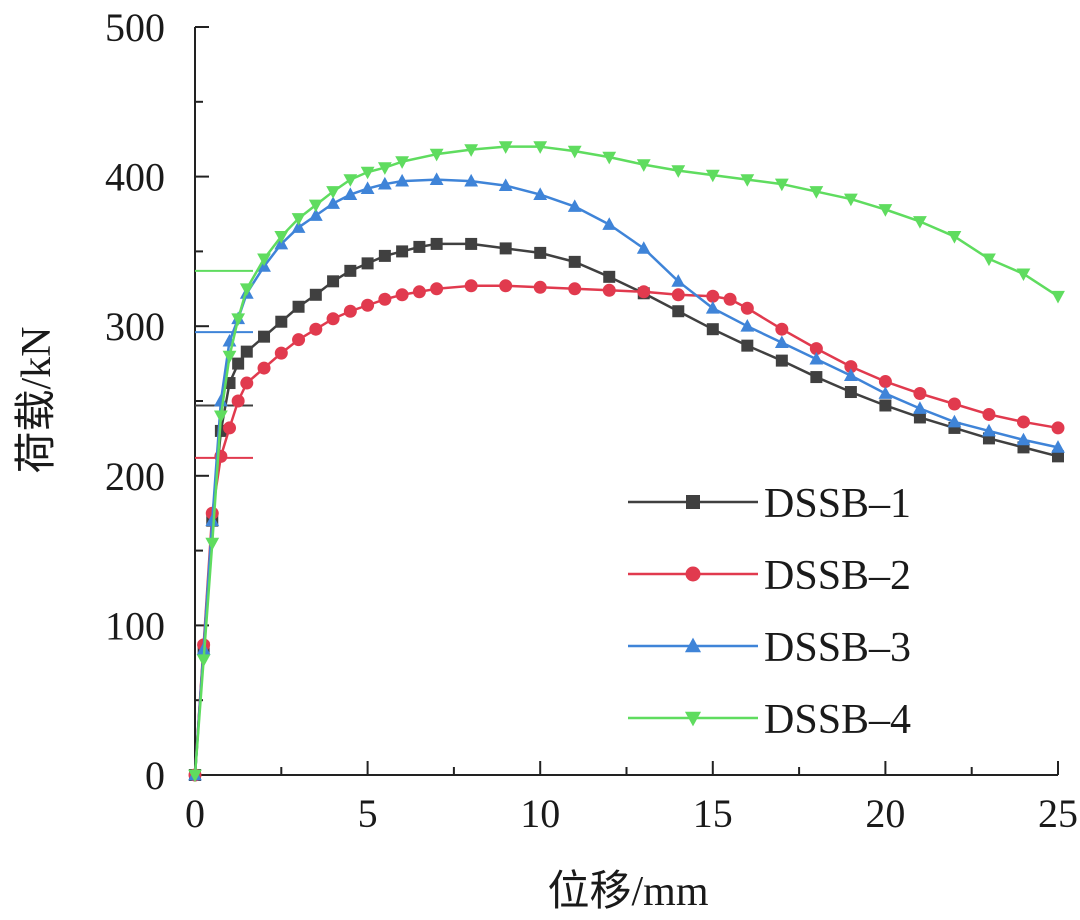 The width and height of the screenshot is (1080, 920). Describe the element at coordinates (769, 648) in the screenshot. I see `legend-item: DSSB–3` at that location.